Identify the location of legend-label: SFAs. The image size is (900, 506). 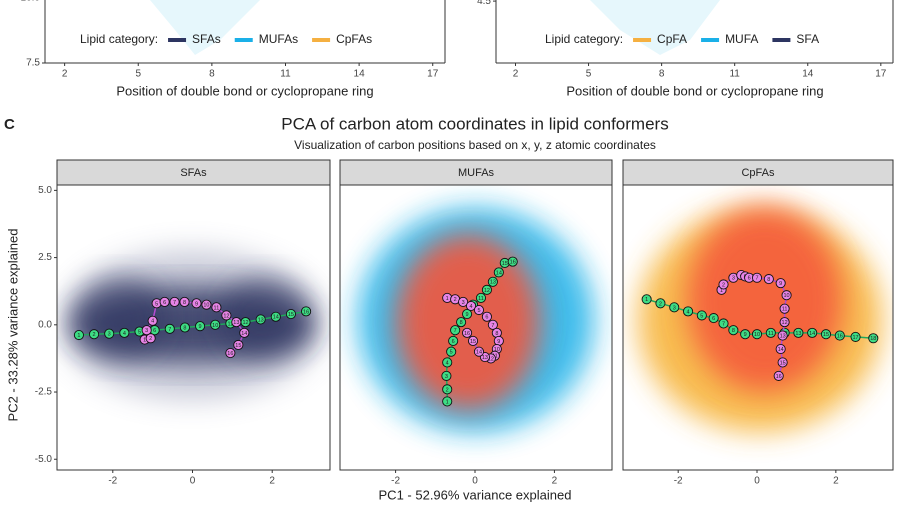
(206, 39).